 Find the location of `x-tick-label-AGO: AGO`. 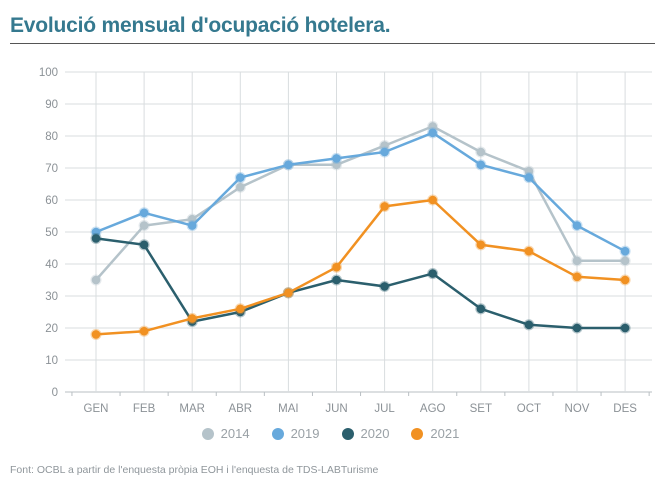

x-tick-label-AGO: AGO is located at coordinates (433, 409).